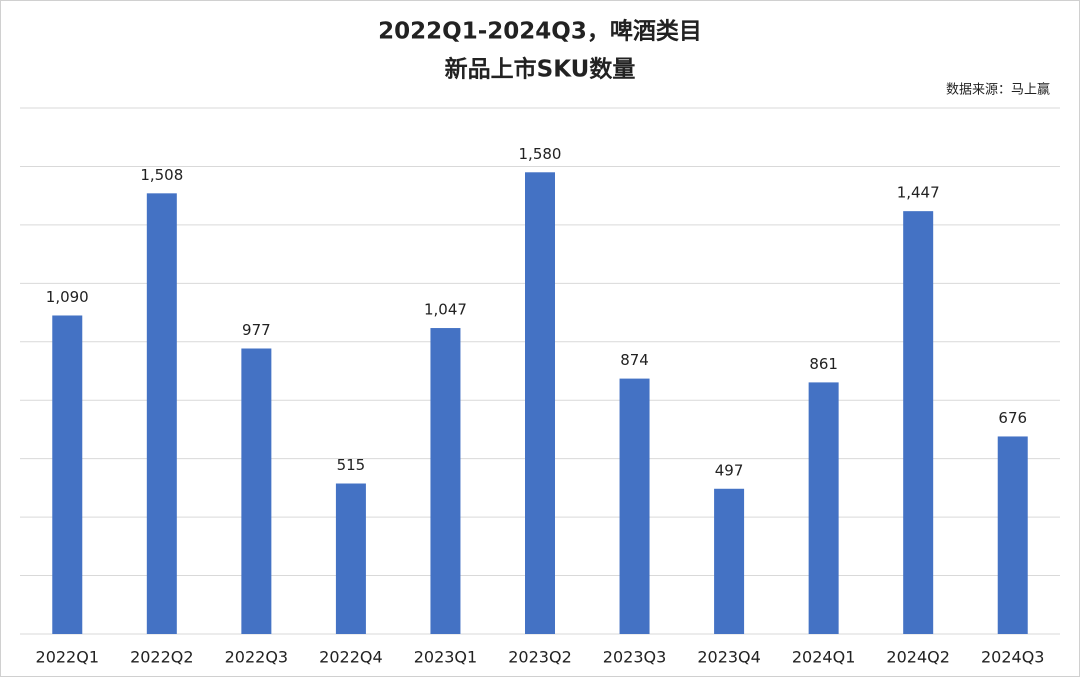 This screenshot has width=1080, height=677. What do you see at coordinates (351, 657) in the screenshot?
I see `x-tick-label: 2022Q4` at bounding box center [351, 657].